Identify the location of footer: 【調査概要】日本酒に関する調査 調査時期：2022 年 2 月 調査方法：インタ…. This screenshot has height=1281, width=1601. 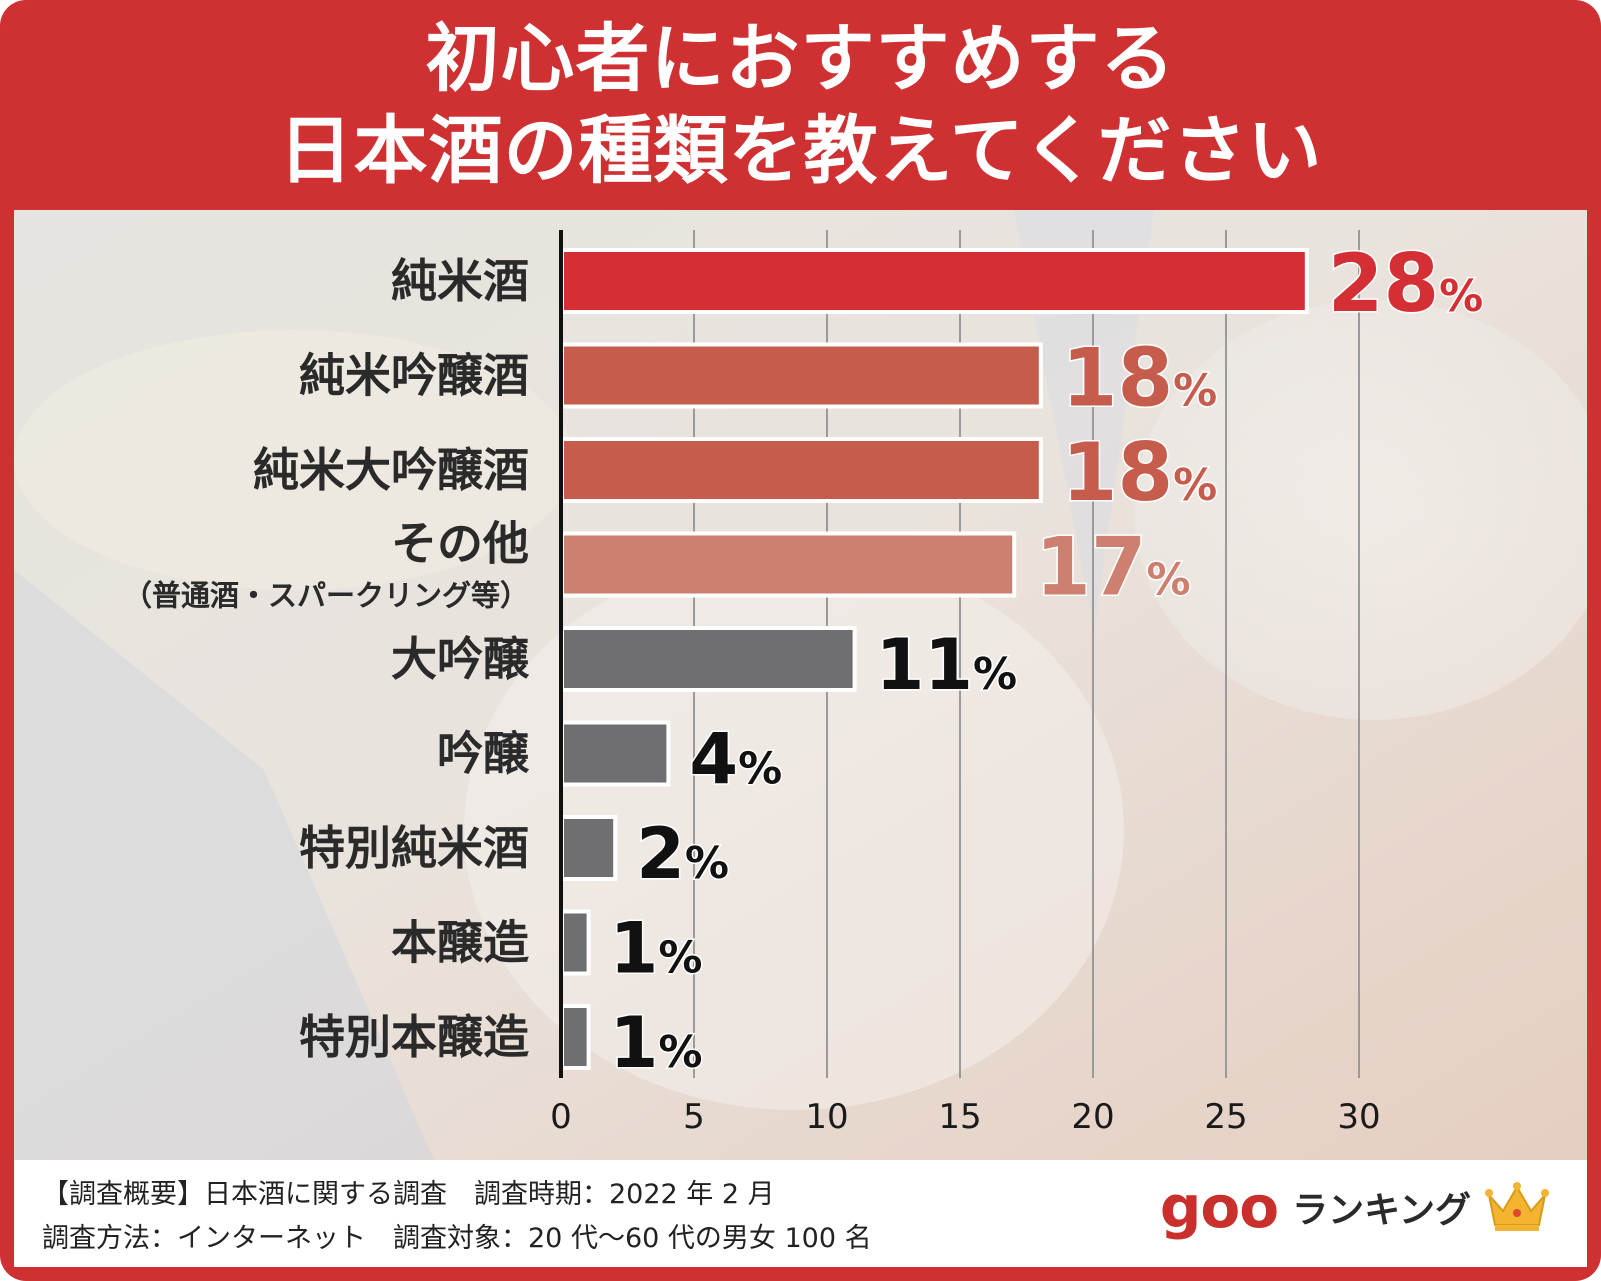
(800, 1213).